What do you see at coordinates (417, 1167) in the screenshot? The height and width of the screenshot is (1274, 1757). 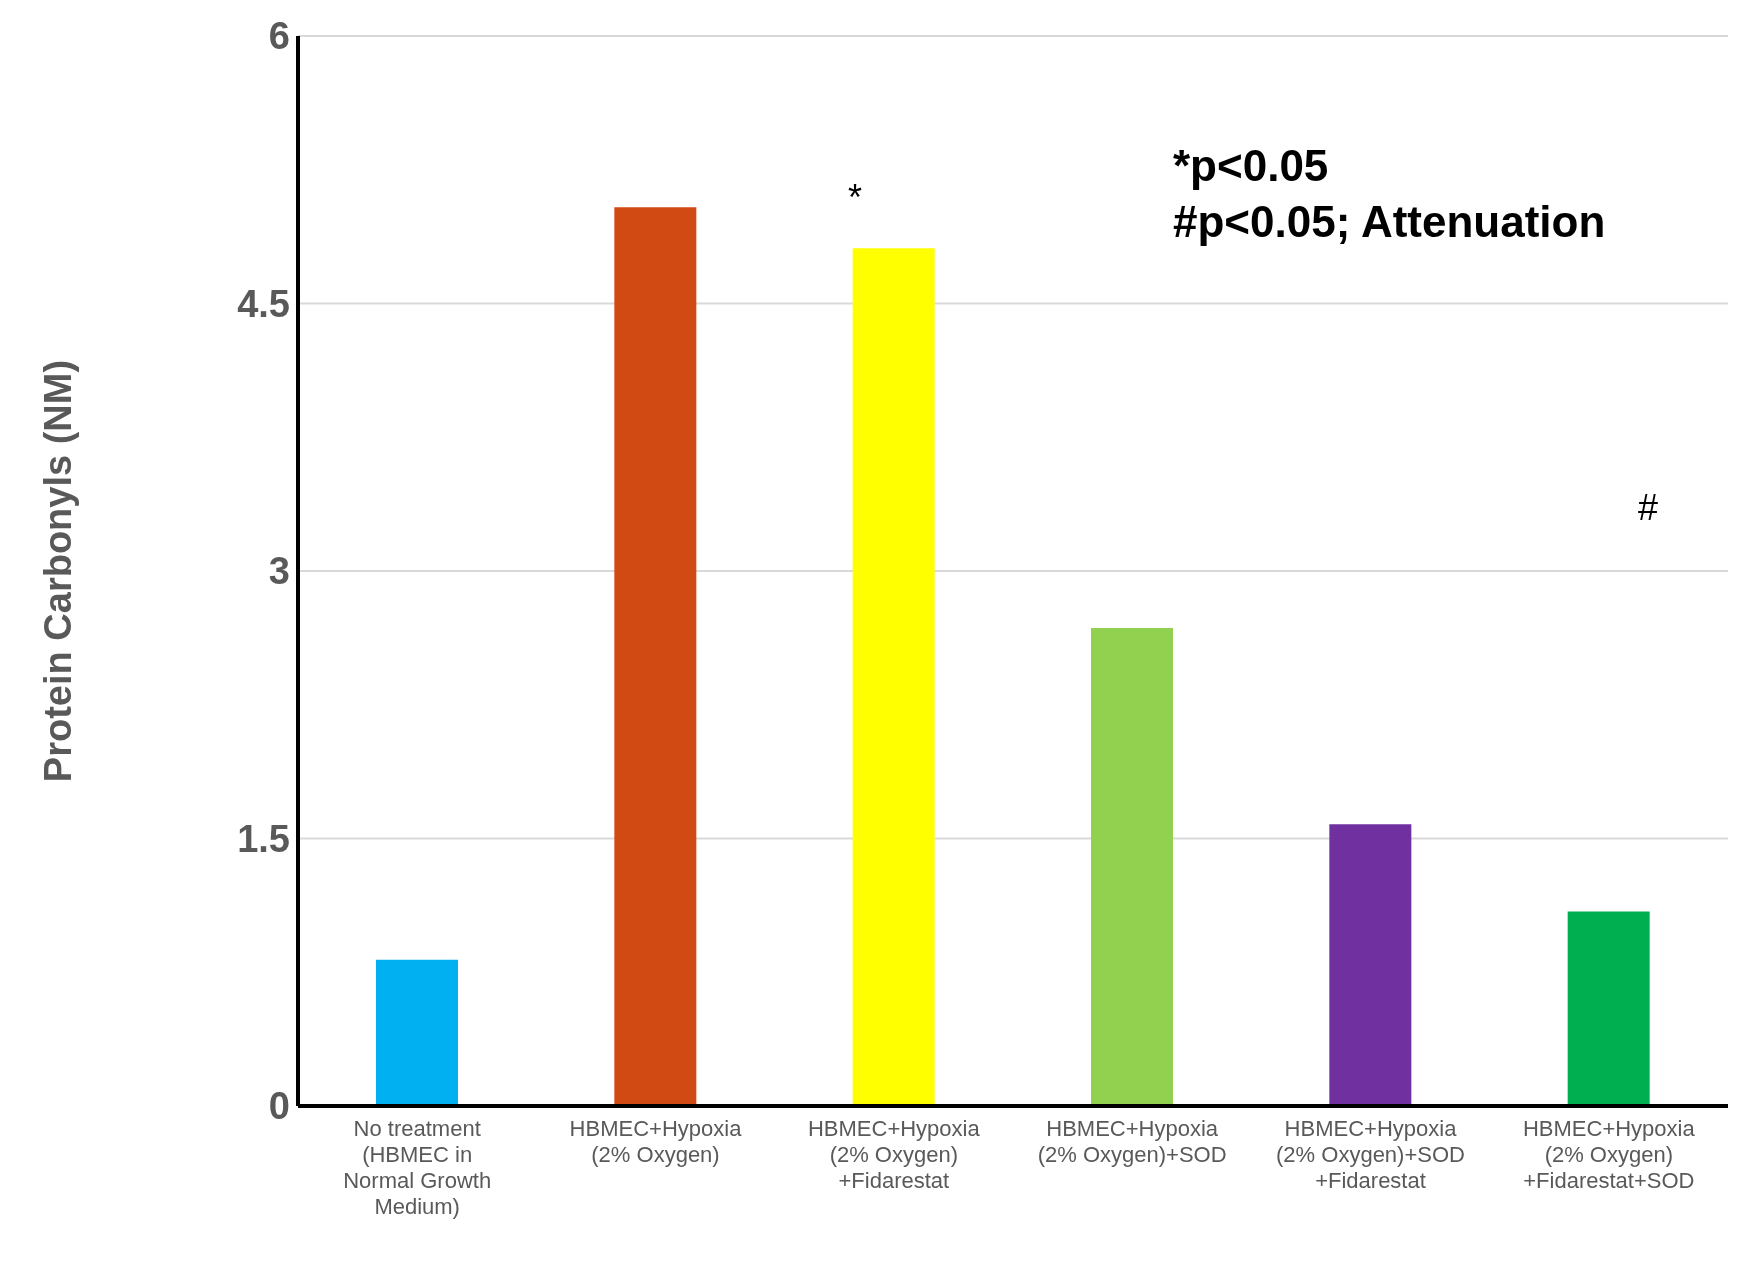 I see `x-tick-label: No treatment (HBMEC in Normal Growth Medium)` at bounding box center [417, 1167].